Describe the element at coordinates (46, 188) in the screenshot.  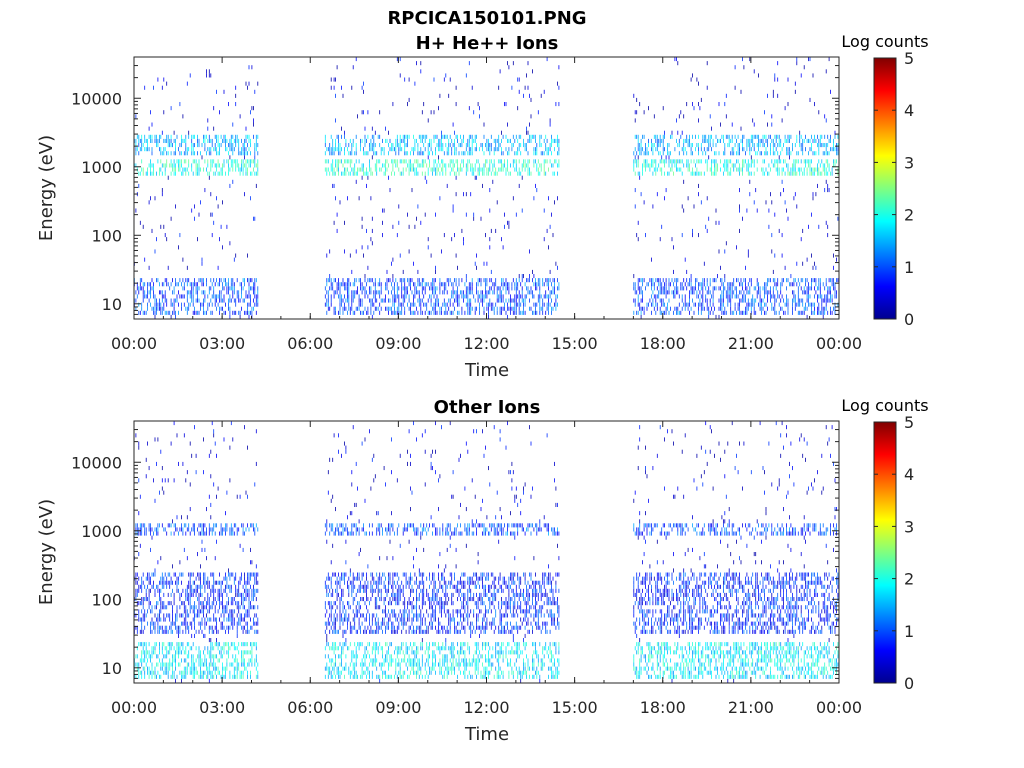
I see `y-axis-label: Energy (eV)` at that location.